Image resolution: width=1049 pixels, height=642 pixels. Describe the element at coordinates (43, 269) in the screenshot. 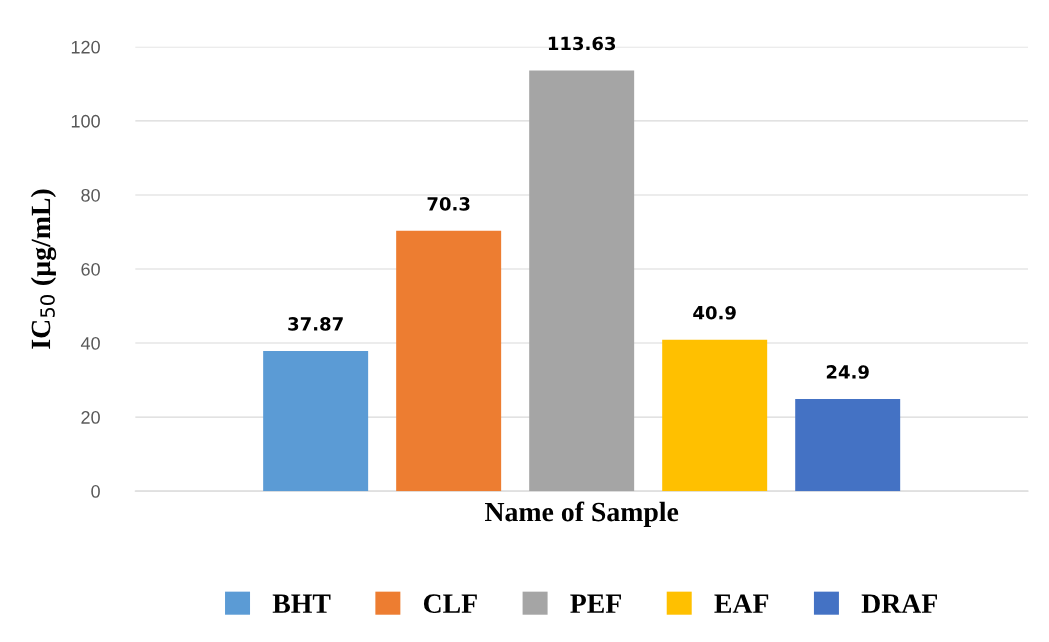

I see `y-axis-title: IC$_{50}$ (µg/mL)` at that location.